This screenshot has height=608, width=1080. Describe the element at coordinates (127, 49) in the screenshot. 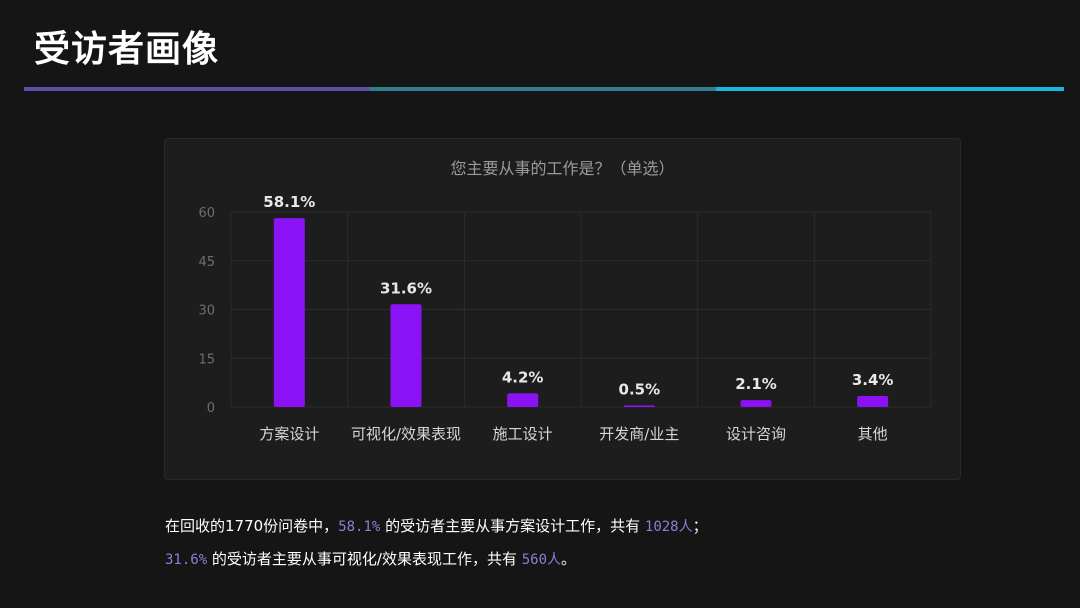

I see `page-title: 受访者画像` at that location.